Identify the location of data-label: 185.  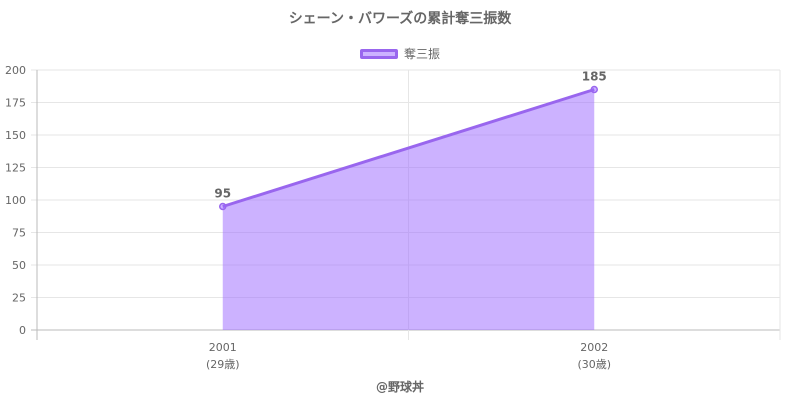
(594, 77).